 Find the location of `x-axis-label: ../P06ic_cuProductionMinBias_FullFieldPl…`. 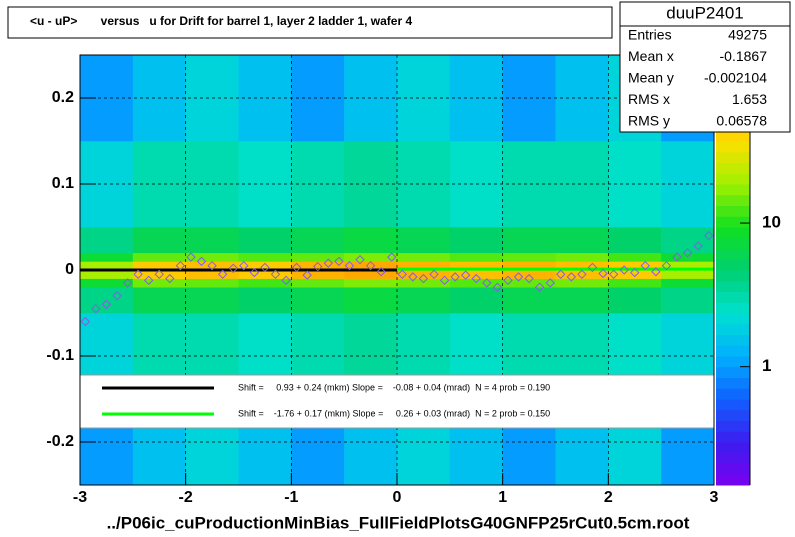

x-axis-label: ../P06ic_cuProductionMinBias_FullFieldPl… is located at coordinates (398, 522).